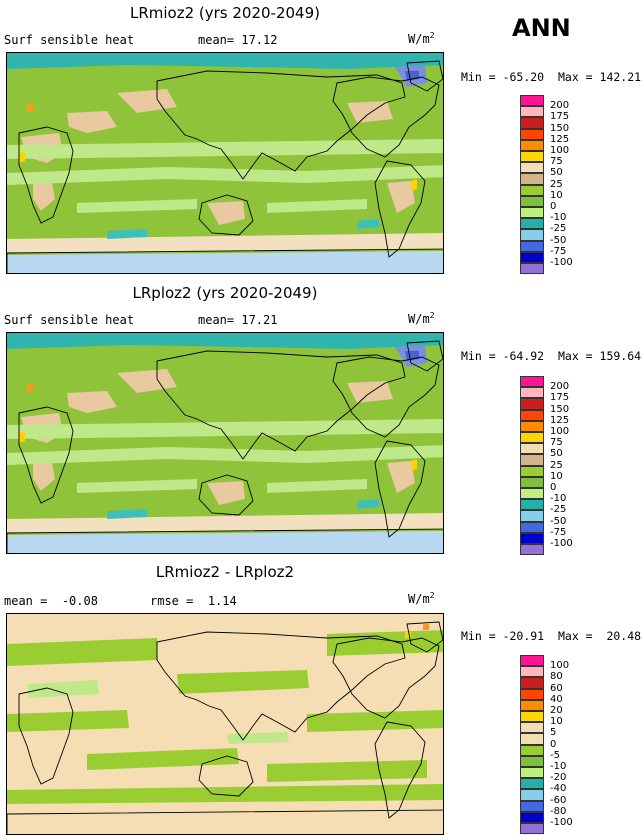 This screenshot has width=643, height=840. What do you see at coordinates (551, 356) in the screenshot?
I see `min-max-readout: Min = -64.92 Max = 159.64` at bounding box center [551, 356].